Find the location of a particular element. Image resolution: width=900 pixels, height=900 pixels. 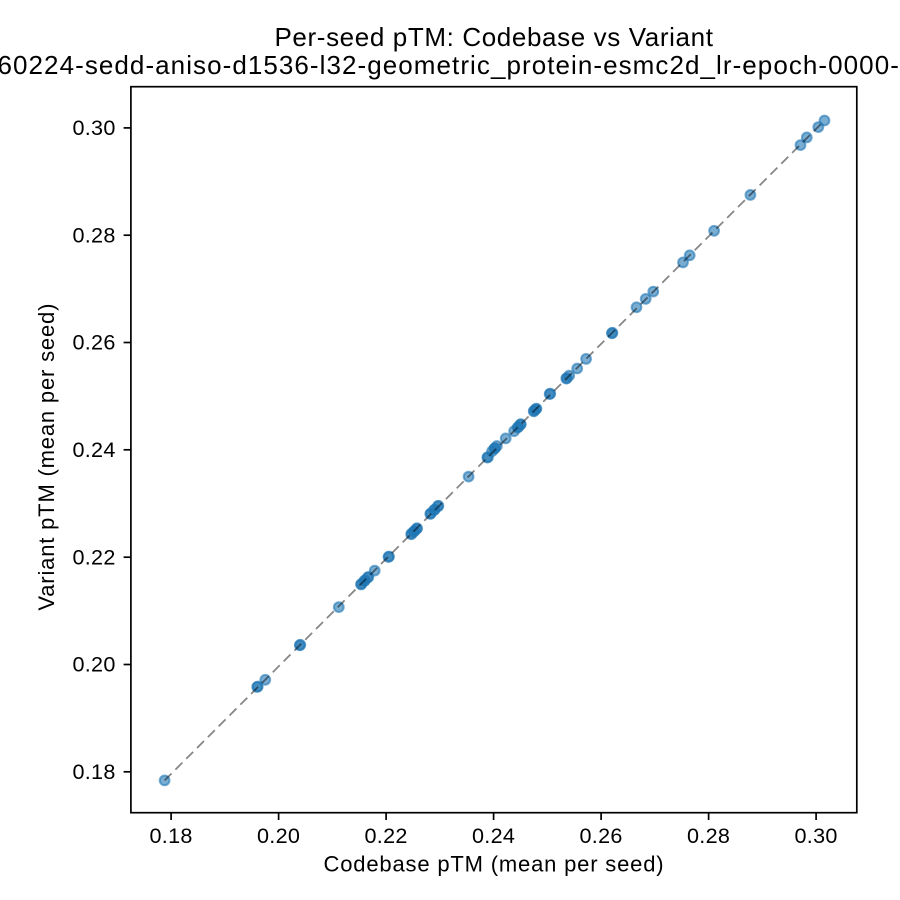

svg-text: Variant pTM (mean per seed) is located at coordinates (46, 457).